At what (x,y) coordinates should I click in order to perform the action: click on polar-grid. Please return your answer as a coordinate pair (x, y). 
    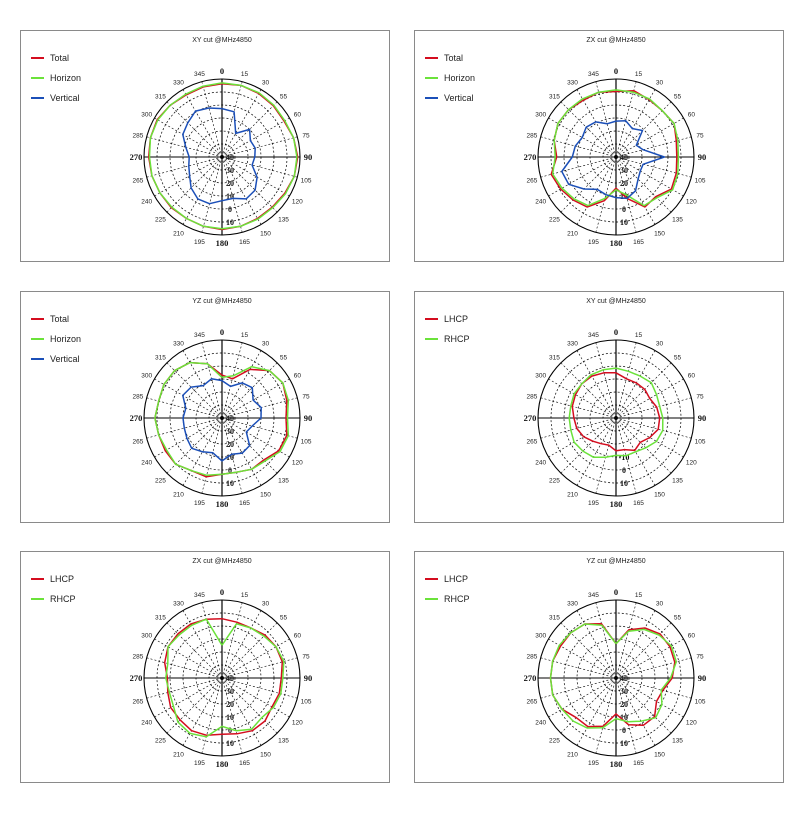
    Looking at the image, I should click on (616, 157).